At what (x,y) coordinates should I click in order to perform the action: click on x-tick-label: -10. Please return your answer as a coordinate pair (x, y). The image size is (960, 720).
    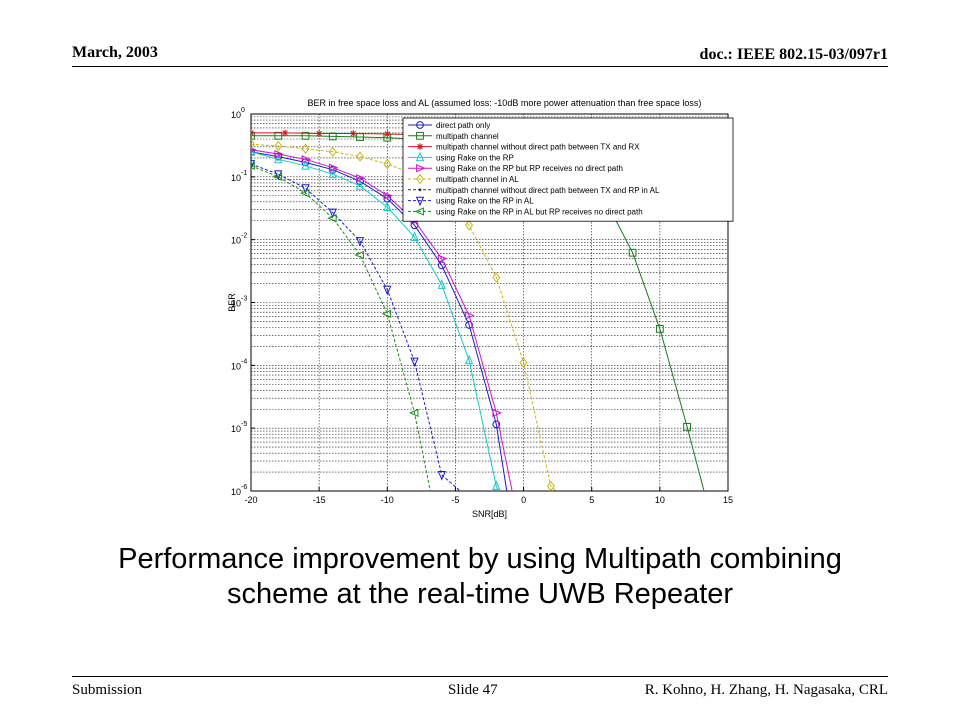
    Looking at the image, I should click on (387, 500).